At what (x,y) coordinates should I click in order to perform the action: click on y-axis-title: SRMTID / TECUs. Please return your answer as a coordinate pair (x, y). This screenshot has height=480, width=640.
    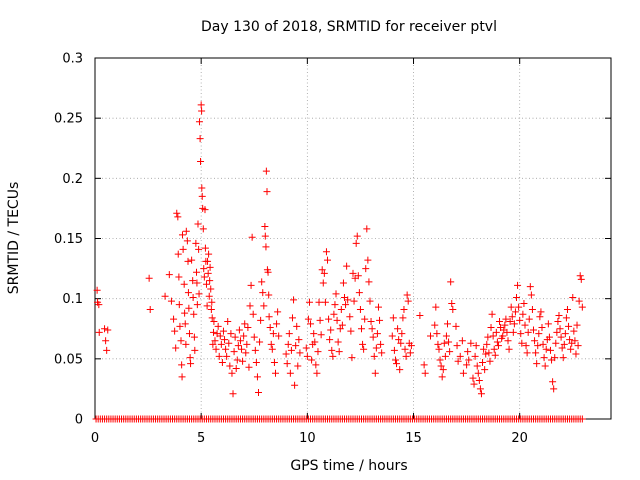
    Looking at the image, I should click on (14, 238).